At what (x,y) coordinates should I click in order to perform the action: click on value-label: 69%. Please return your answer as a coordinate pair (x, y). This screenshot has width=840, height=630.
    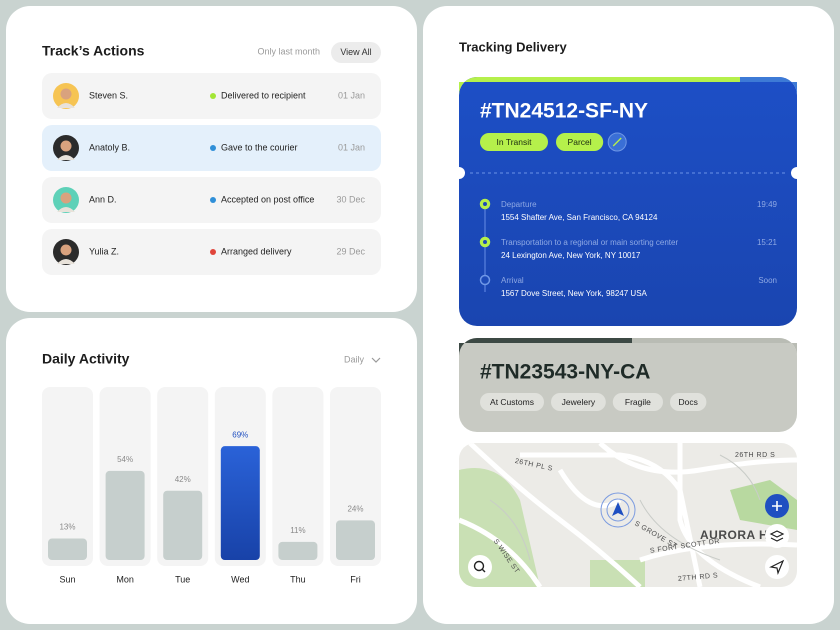
    Looking at the image, I should click on (240, 434).